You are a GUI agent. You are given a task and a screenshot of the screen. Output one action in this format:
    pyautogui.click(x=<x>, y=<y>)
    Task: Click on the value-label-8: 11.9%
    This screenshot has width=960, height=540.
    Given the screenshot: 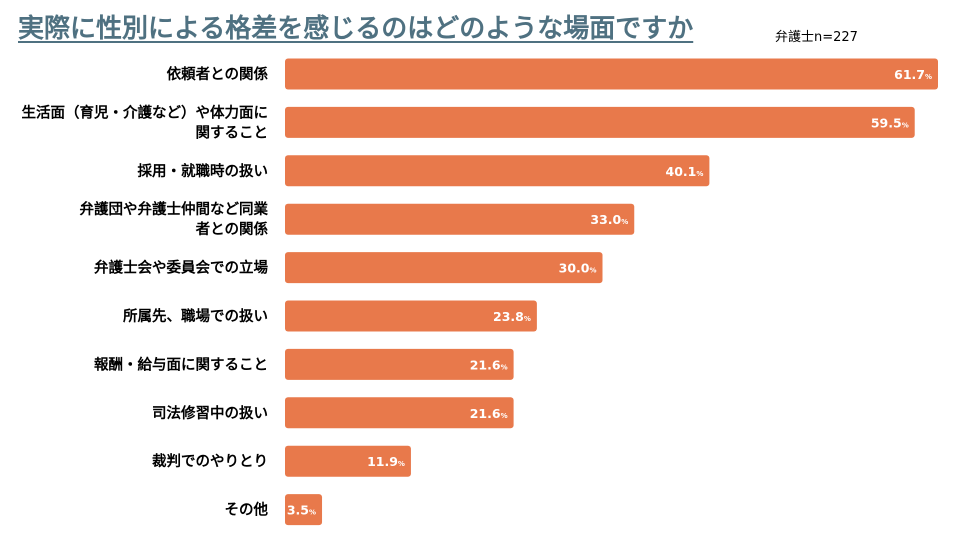 What is the action you would take?
    pyautogui.click(x=386, y=461)
    